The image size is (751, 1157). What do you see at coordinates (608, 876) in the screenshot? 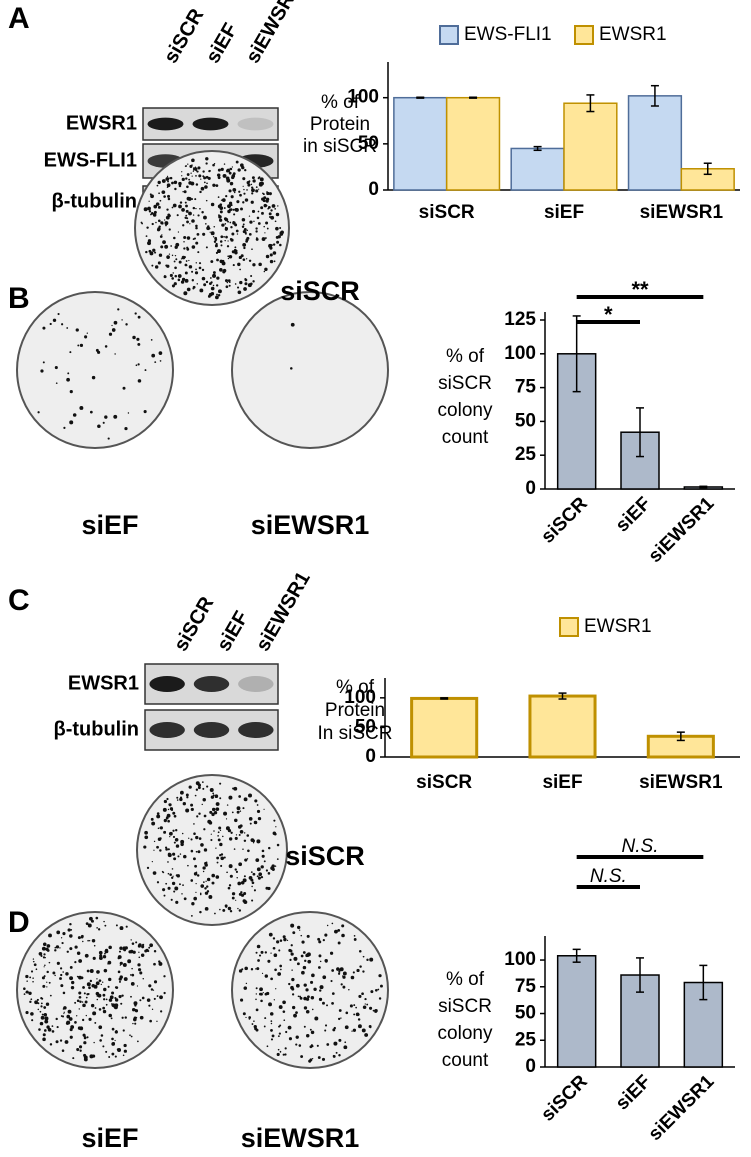
I see `significance-label: N.S.` at bounding box center [608, 876].